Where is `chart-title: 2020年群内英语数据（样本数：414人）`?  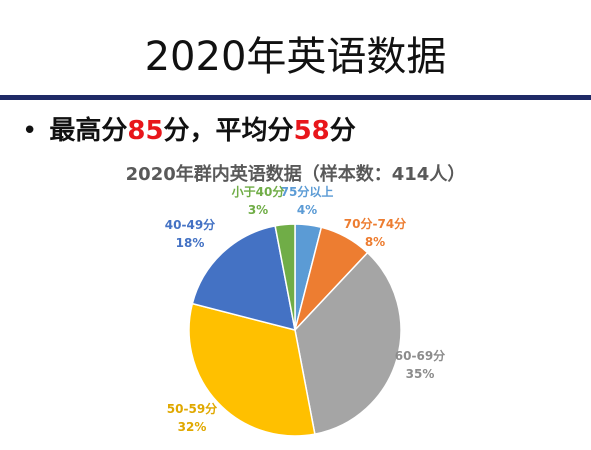
chart-title: 2020年群内英语数据（样本数：414人） is located at coordinates (295, 174).